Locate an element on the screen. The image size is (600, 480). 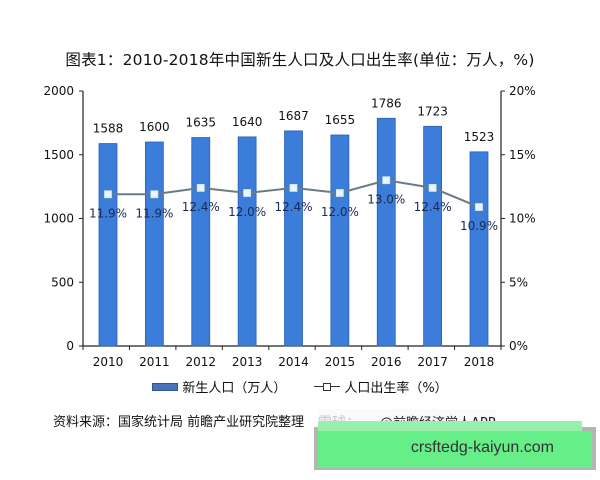
x-tick-label: 2018 is located at coordinates (479, 362).